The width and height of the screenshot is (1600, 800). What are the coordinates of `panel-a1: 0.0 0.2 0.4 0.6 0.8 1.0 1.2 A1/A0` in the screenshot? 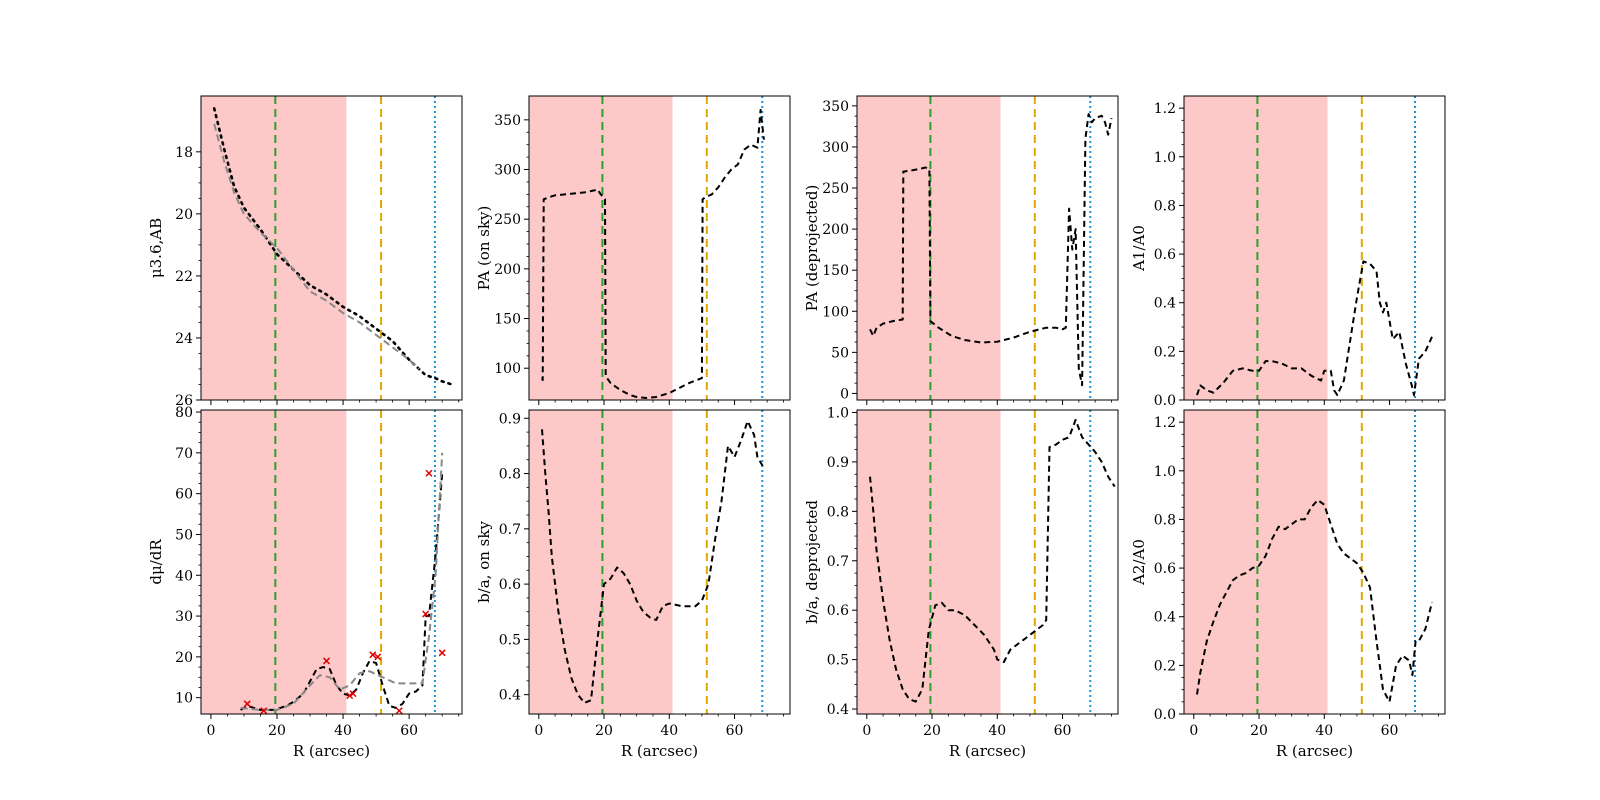 It's located at (1288, 252).